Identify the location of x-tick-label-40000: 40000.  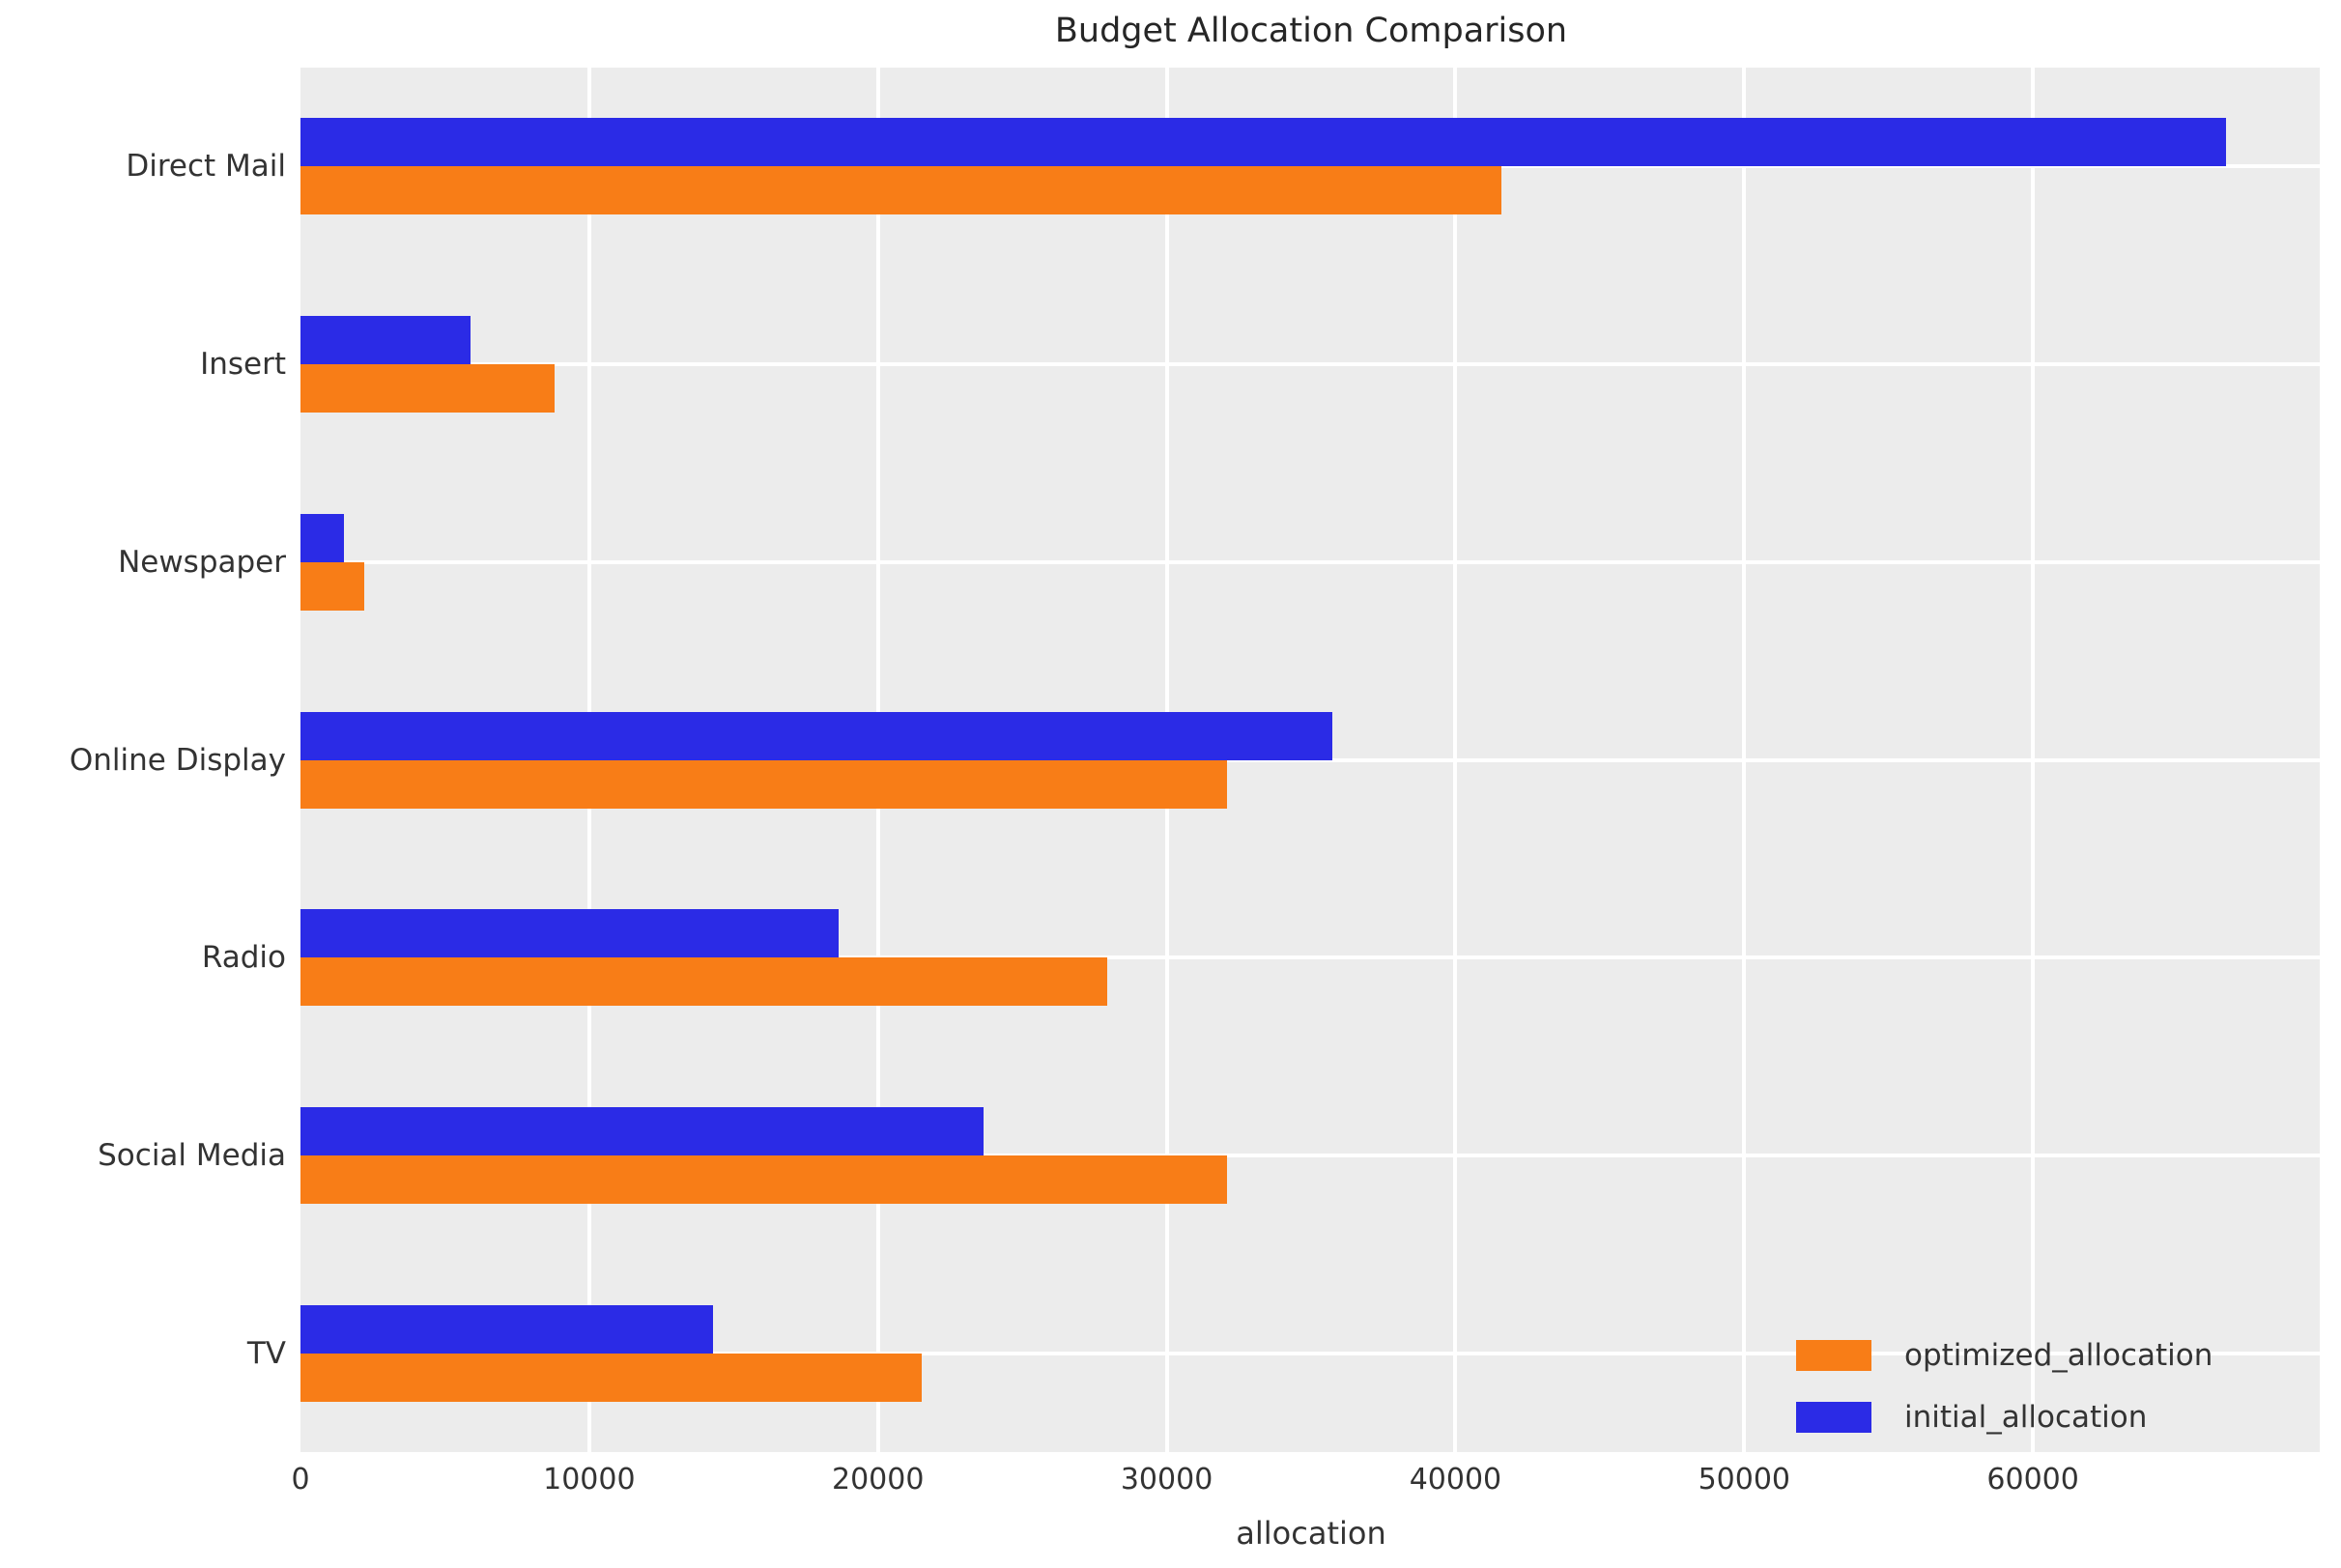
(1456, 1480).